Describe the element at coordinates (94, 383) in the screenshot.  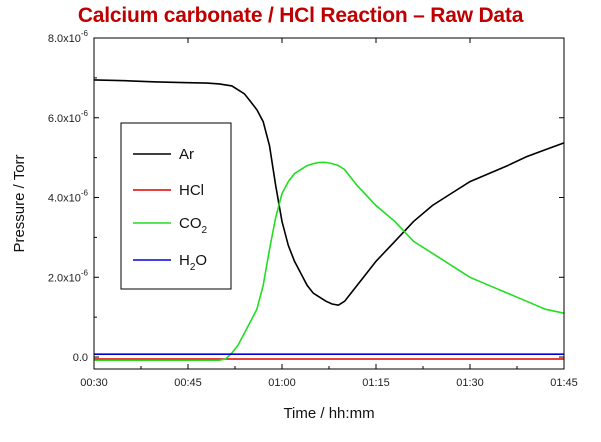
I see `x-tick-label: 00:30` at that location.